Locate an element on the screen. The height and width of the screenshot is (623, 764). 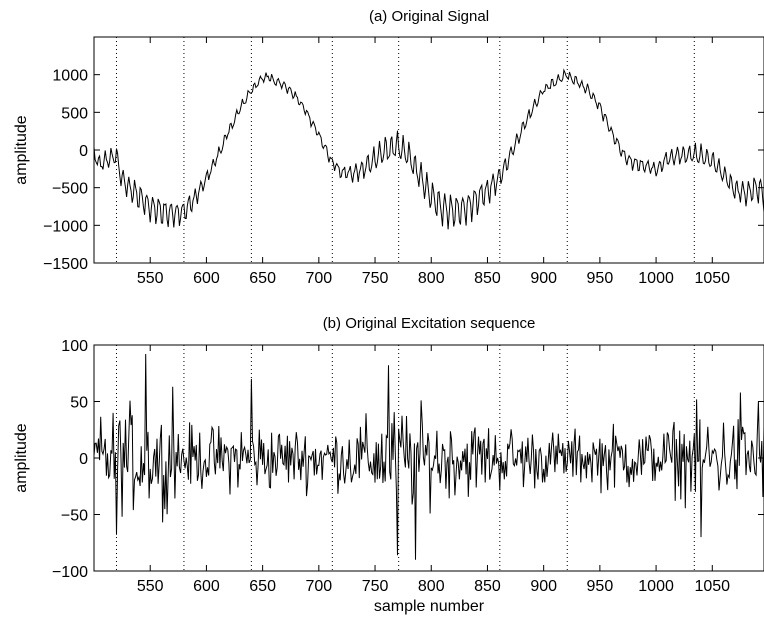
y-tick-label: 50 is located at coordinates (79, 403).